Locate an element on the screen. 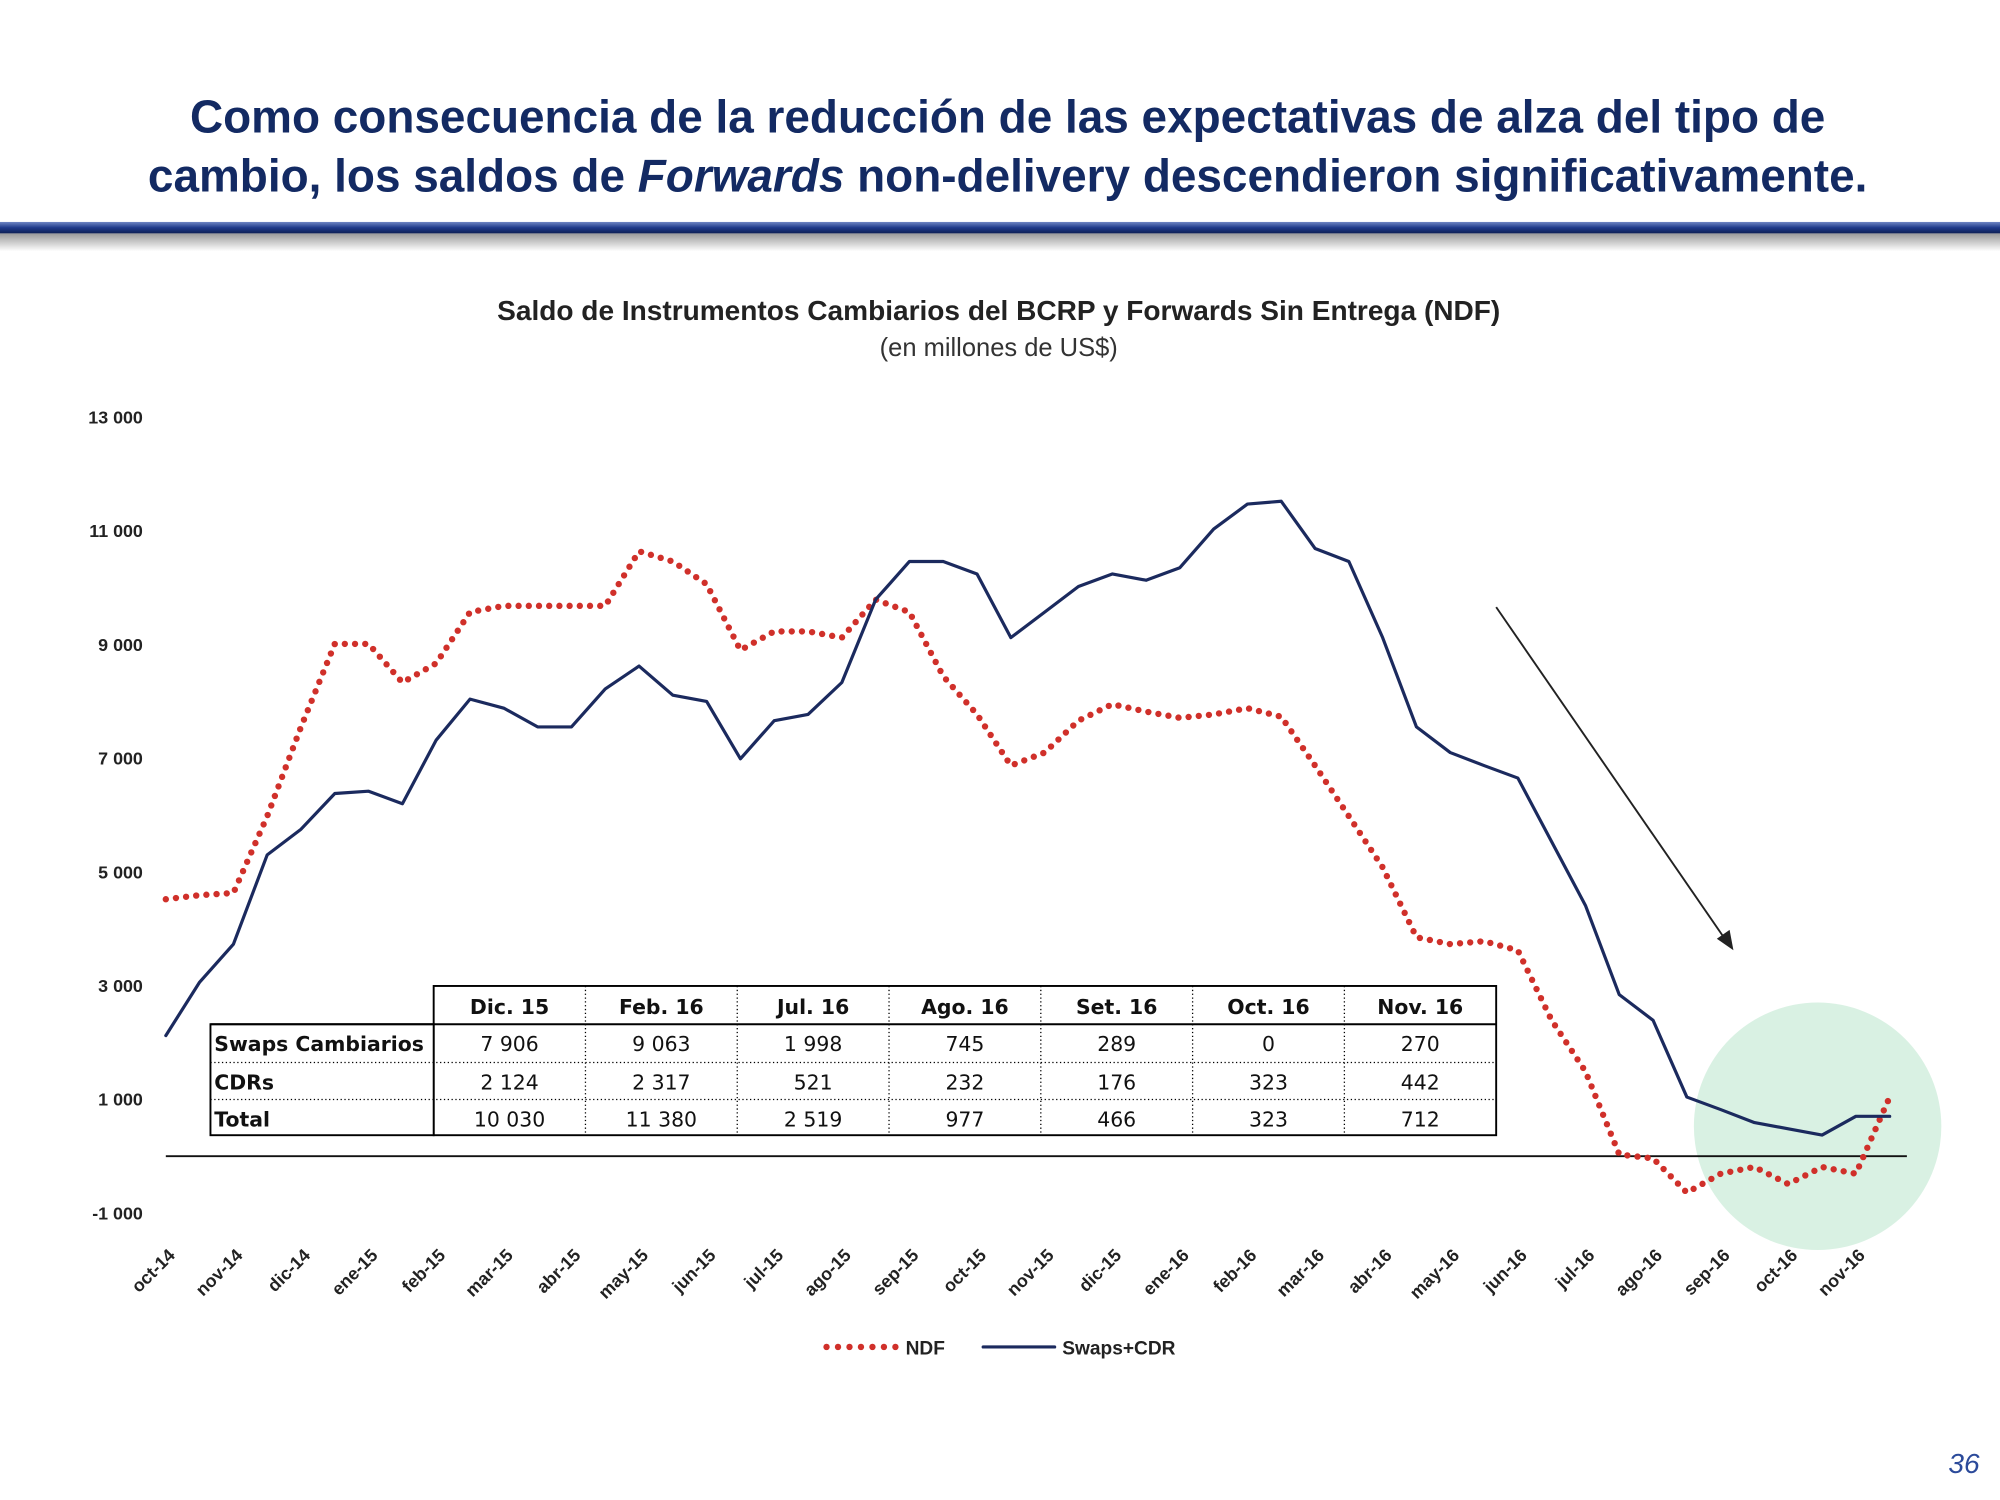 The image size is (2000, 1500). x-tick-label: may-15 is located at coordinates (623, 1274).